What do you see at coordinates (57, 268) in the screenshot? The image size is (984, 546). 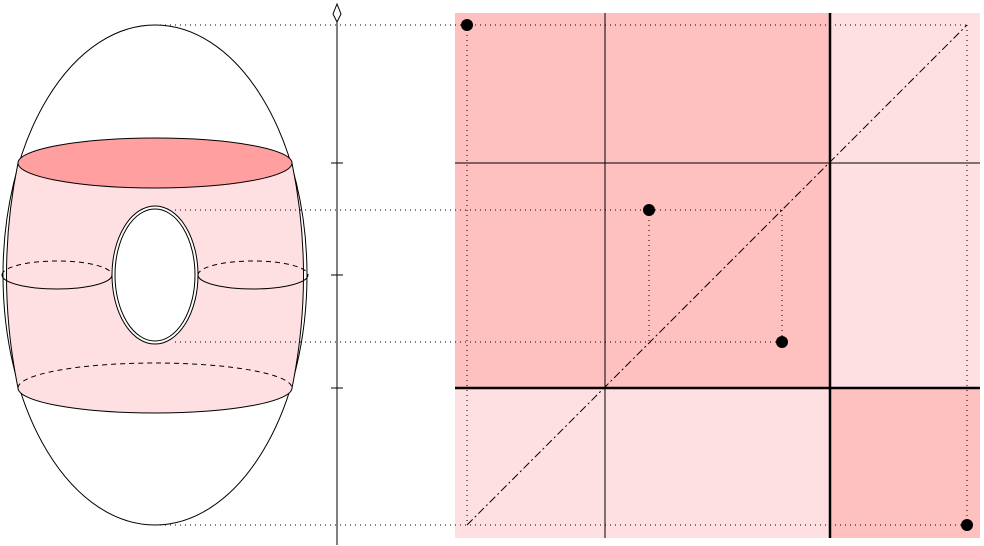 I see `left-ring-back` at bounding box center [57, 268].